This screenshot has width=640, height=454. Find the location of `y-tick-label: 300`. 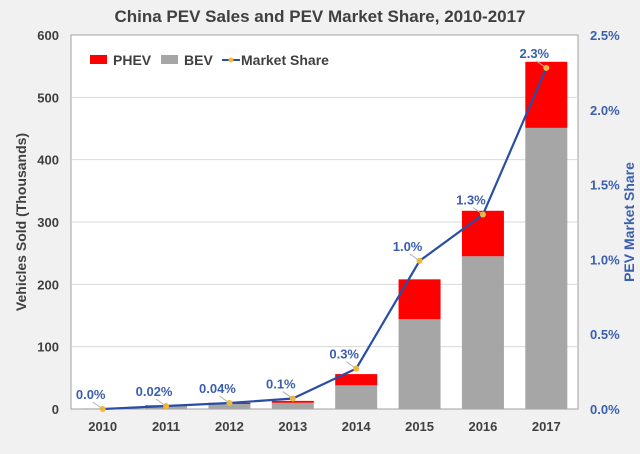

y-tick-label: 300 is located at coordinates (48, 222).